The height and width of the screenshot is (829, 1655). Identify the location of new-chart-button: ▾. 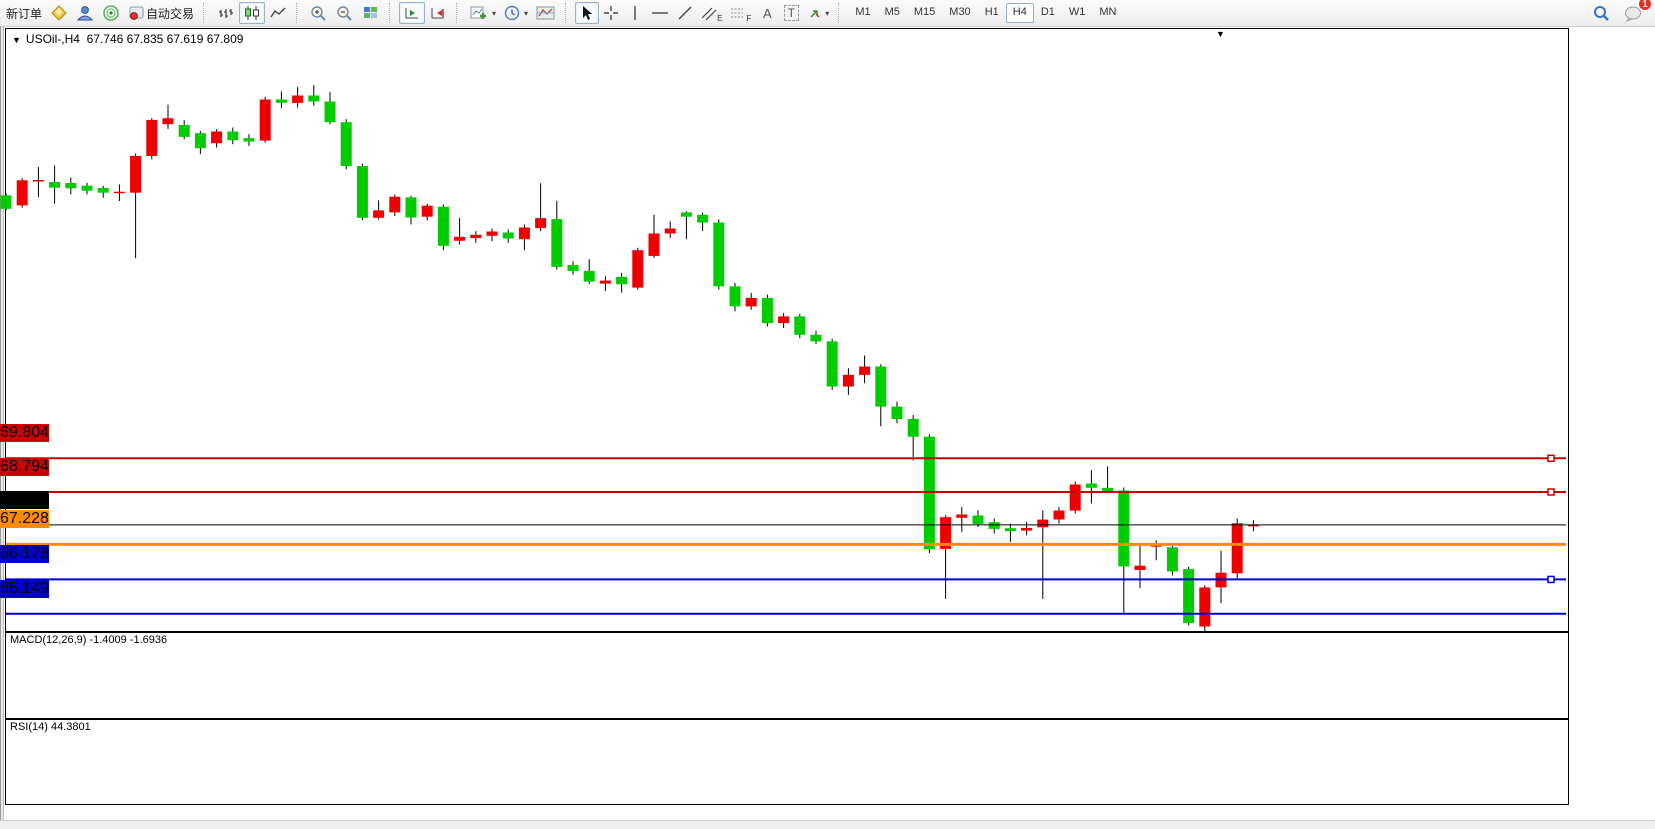
(483, 13).